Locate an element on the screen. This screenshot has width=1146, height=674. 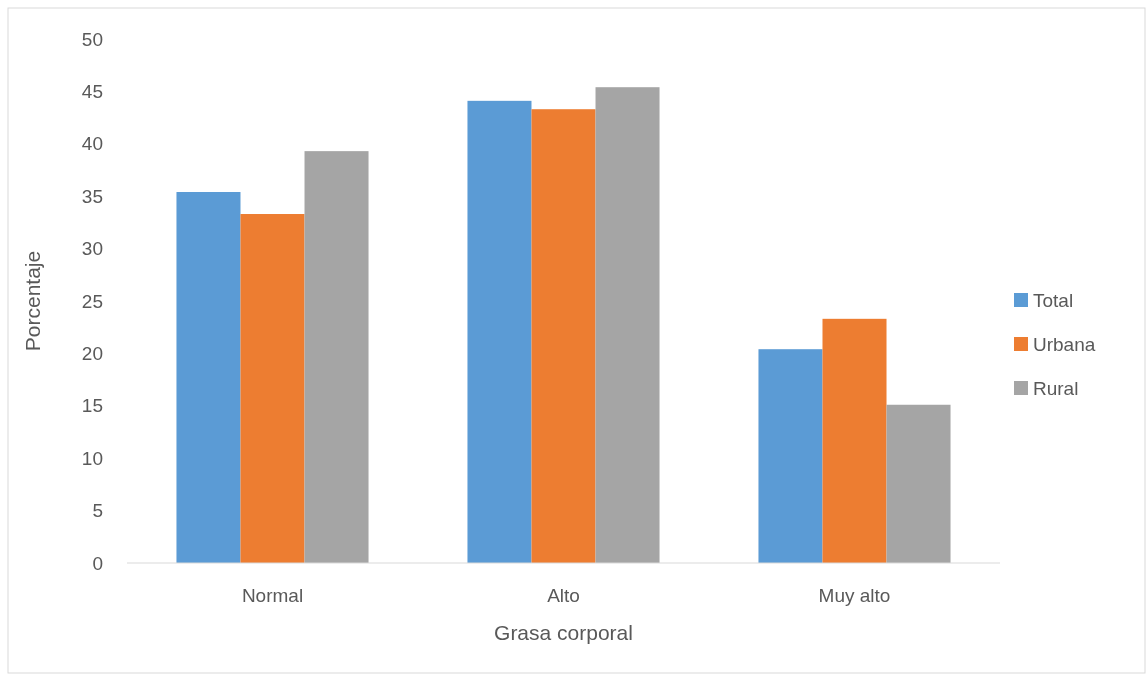
y-axis-title: Porcentaje is located at coordinates (32, 301).